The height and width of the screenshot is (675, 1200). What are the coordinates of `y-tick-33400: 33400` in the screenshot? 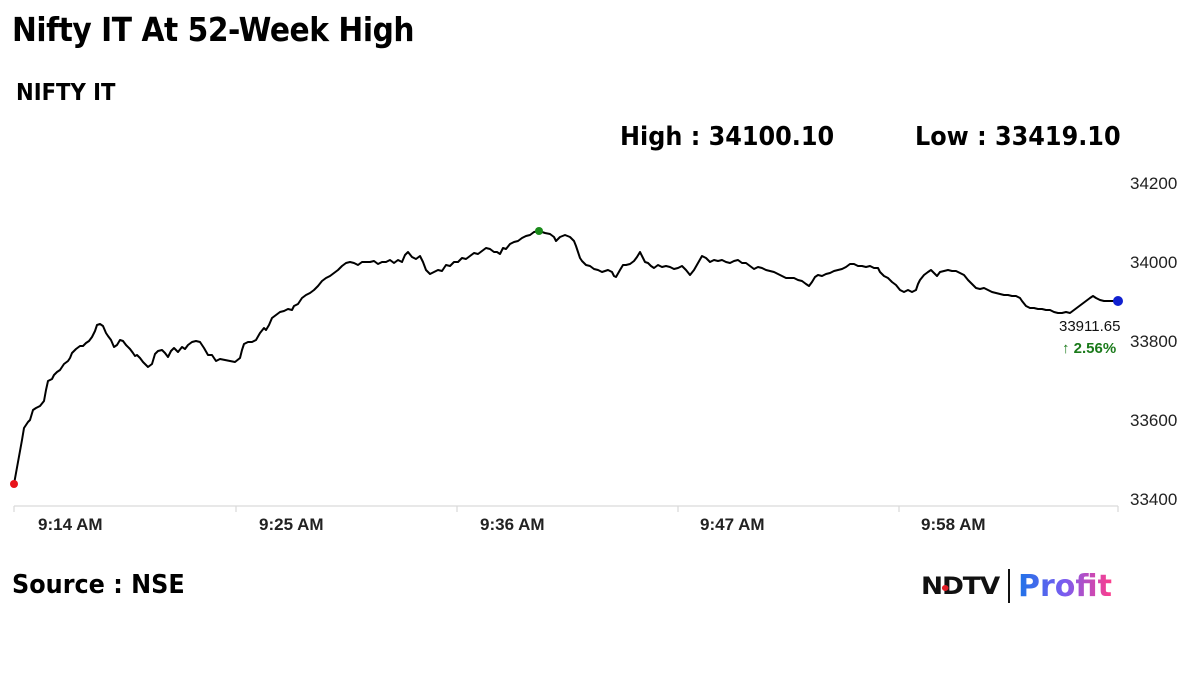 It's located at (1153, 499).